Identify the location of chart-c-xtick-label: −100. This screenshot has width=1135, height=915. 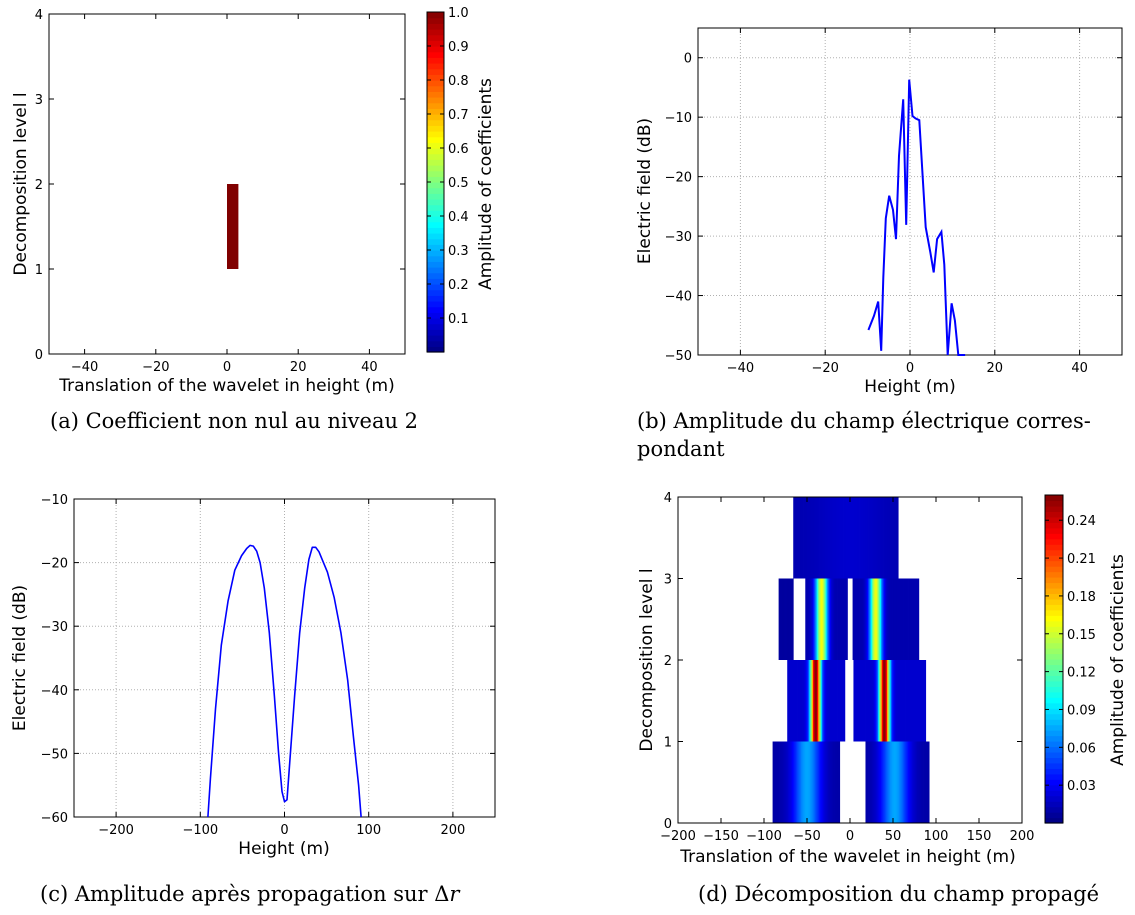
(200, 830).